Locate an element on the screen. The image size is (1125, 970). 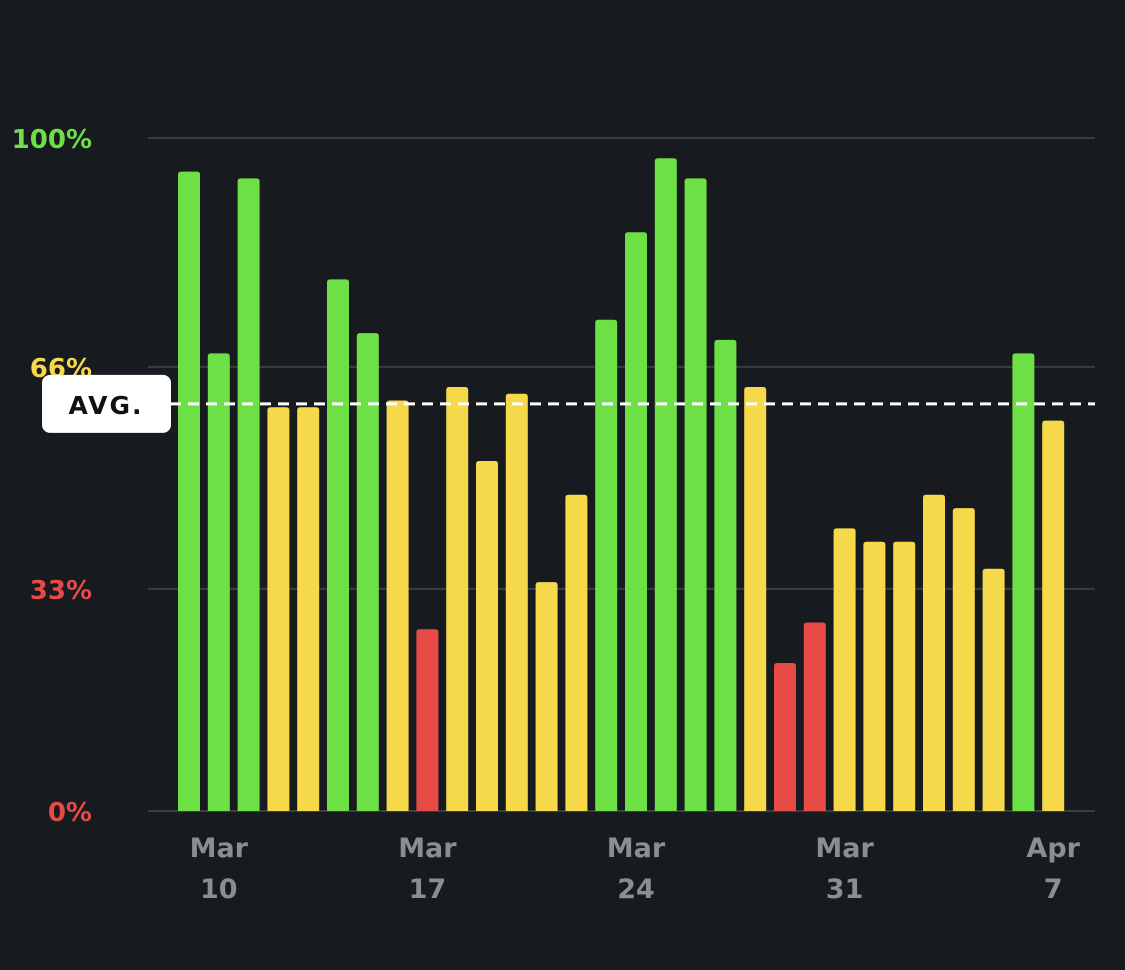
x-tick-day: 7 is located at coordinates (1053, 889).